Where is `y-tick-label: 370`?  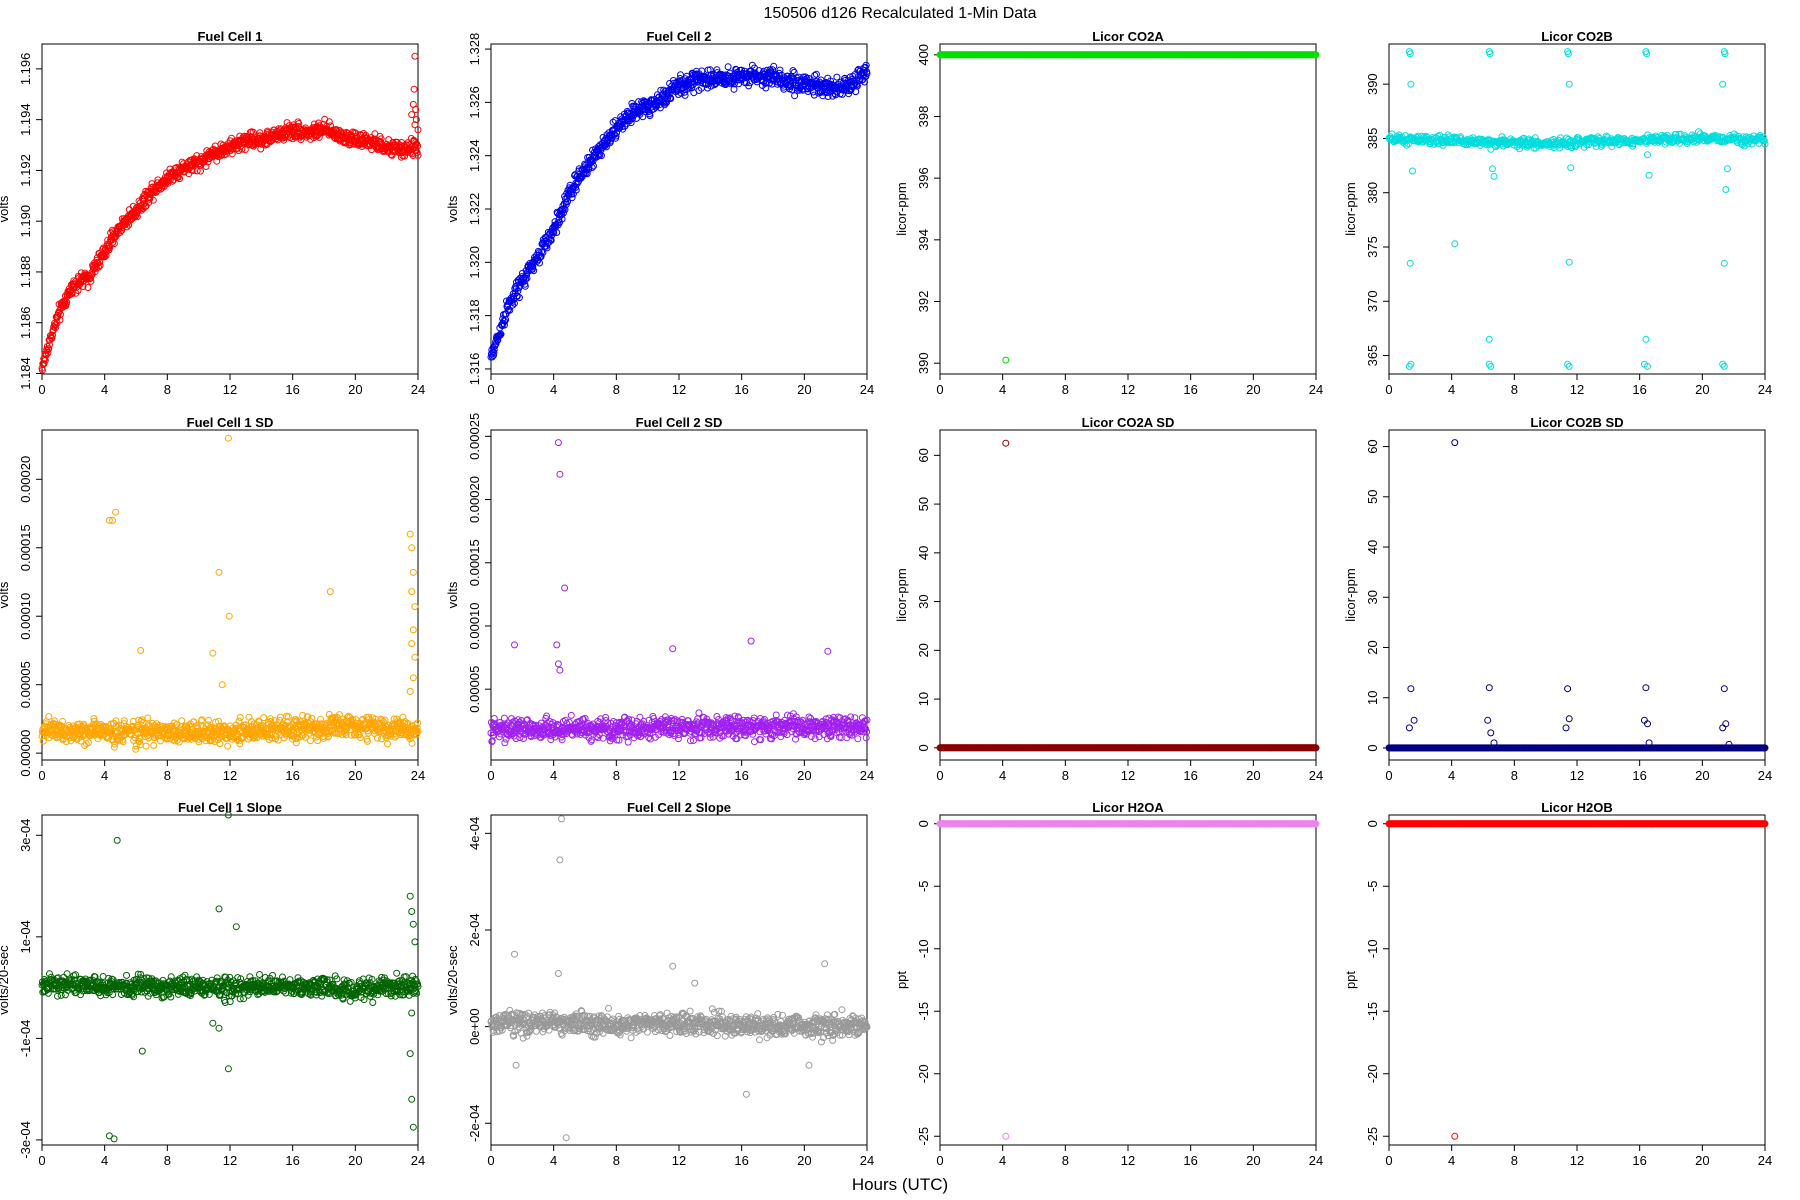 y-tick-label: 370 is located at coordinates (1372, 301).